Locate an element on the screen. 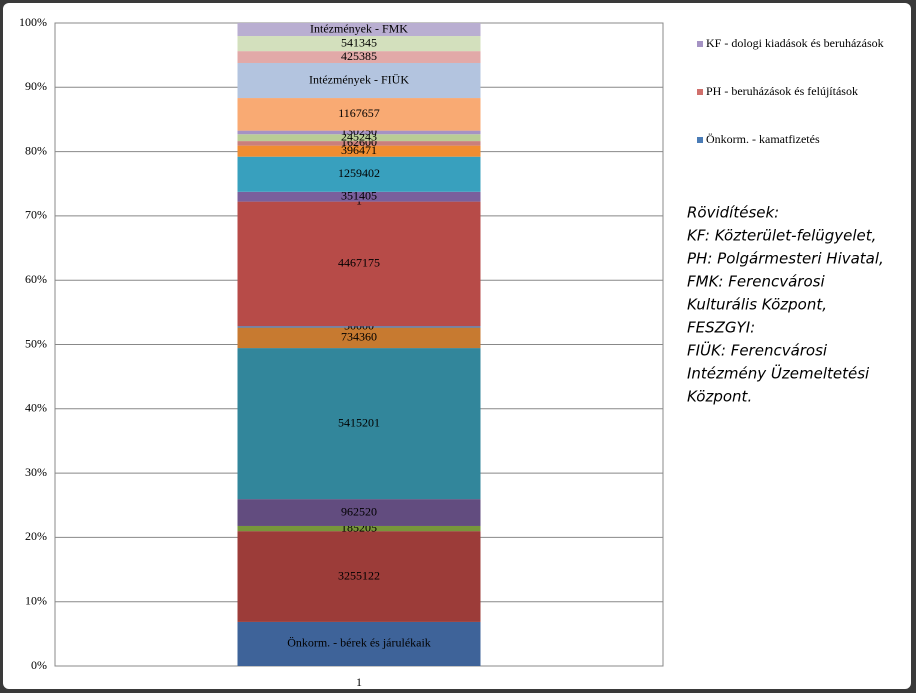  data-label: 1259402 is located at coordinates (359, 173).